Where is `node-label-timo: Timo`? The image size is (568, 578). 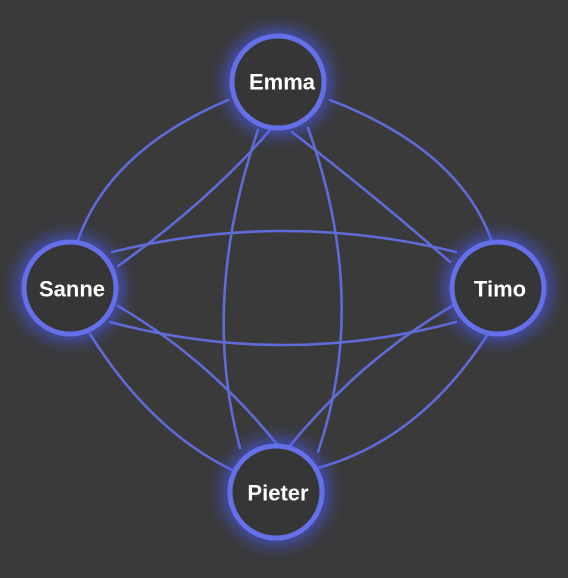 node-label-timo: Timo is located at coordinates (500, 289).